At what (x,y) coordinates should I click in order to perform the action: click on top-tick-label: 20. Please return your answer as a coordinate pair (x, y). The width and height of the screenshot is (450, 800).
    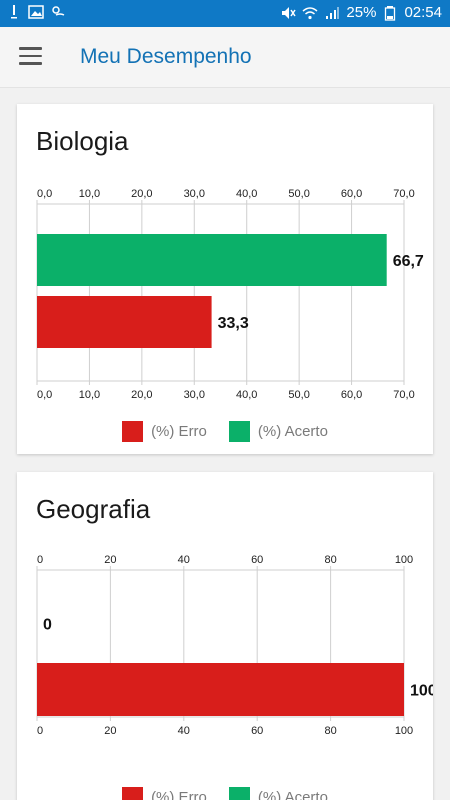
    Looking at the image, I should click on (110, 560).